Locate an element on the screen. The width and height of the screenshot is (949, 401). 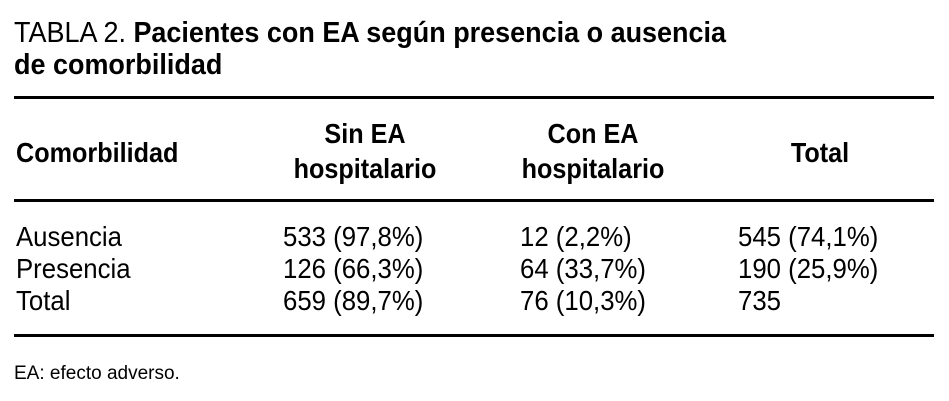
table-number: TABLA 2. is located at coordinates (70, 33).